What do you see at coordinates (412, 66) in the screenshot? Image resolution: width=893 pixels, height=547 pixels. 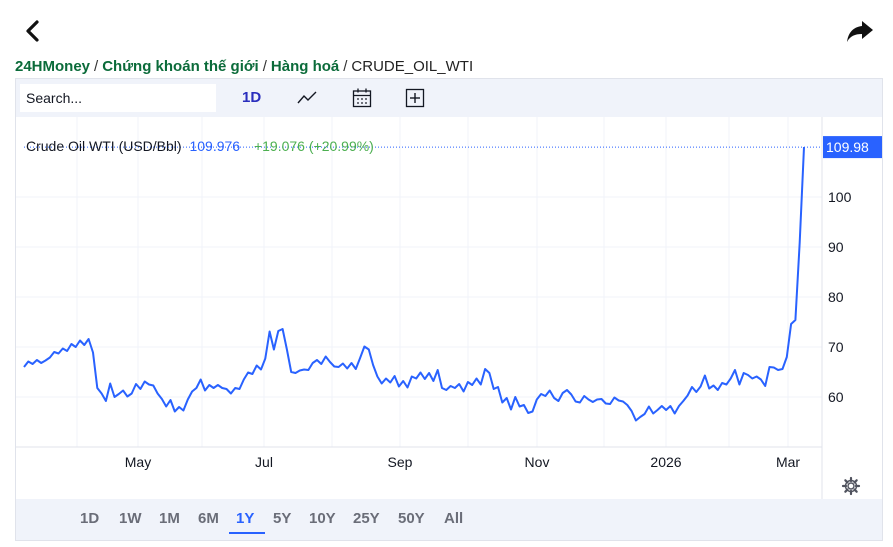 I see `breadcrumb-current: CRUDE_OIL_WTI` at bounding box center [412, 66].